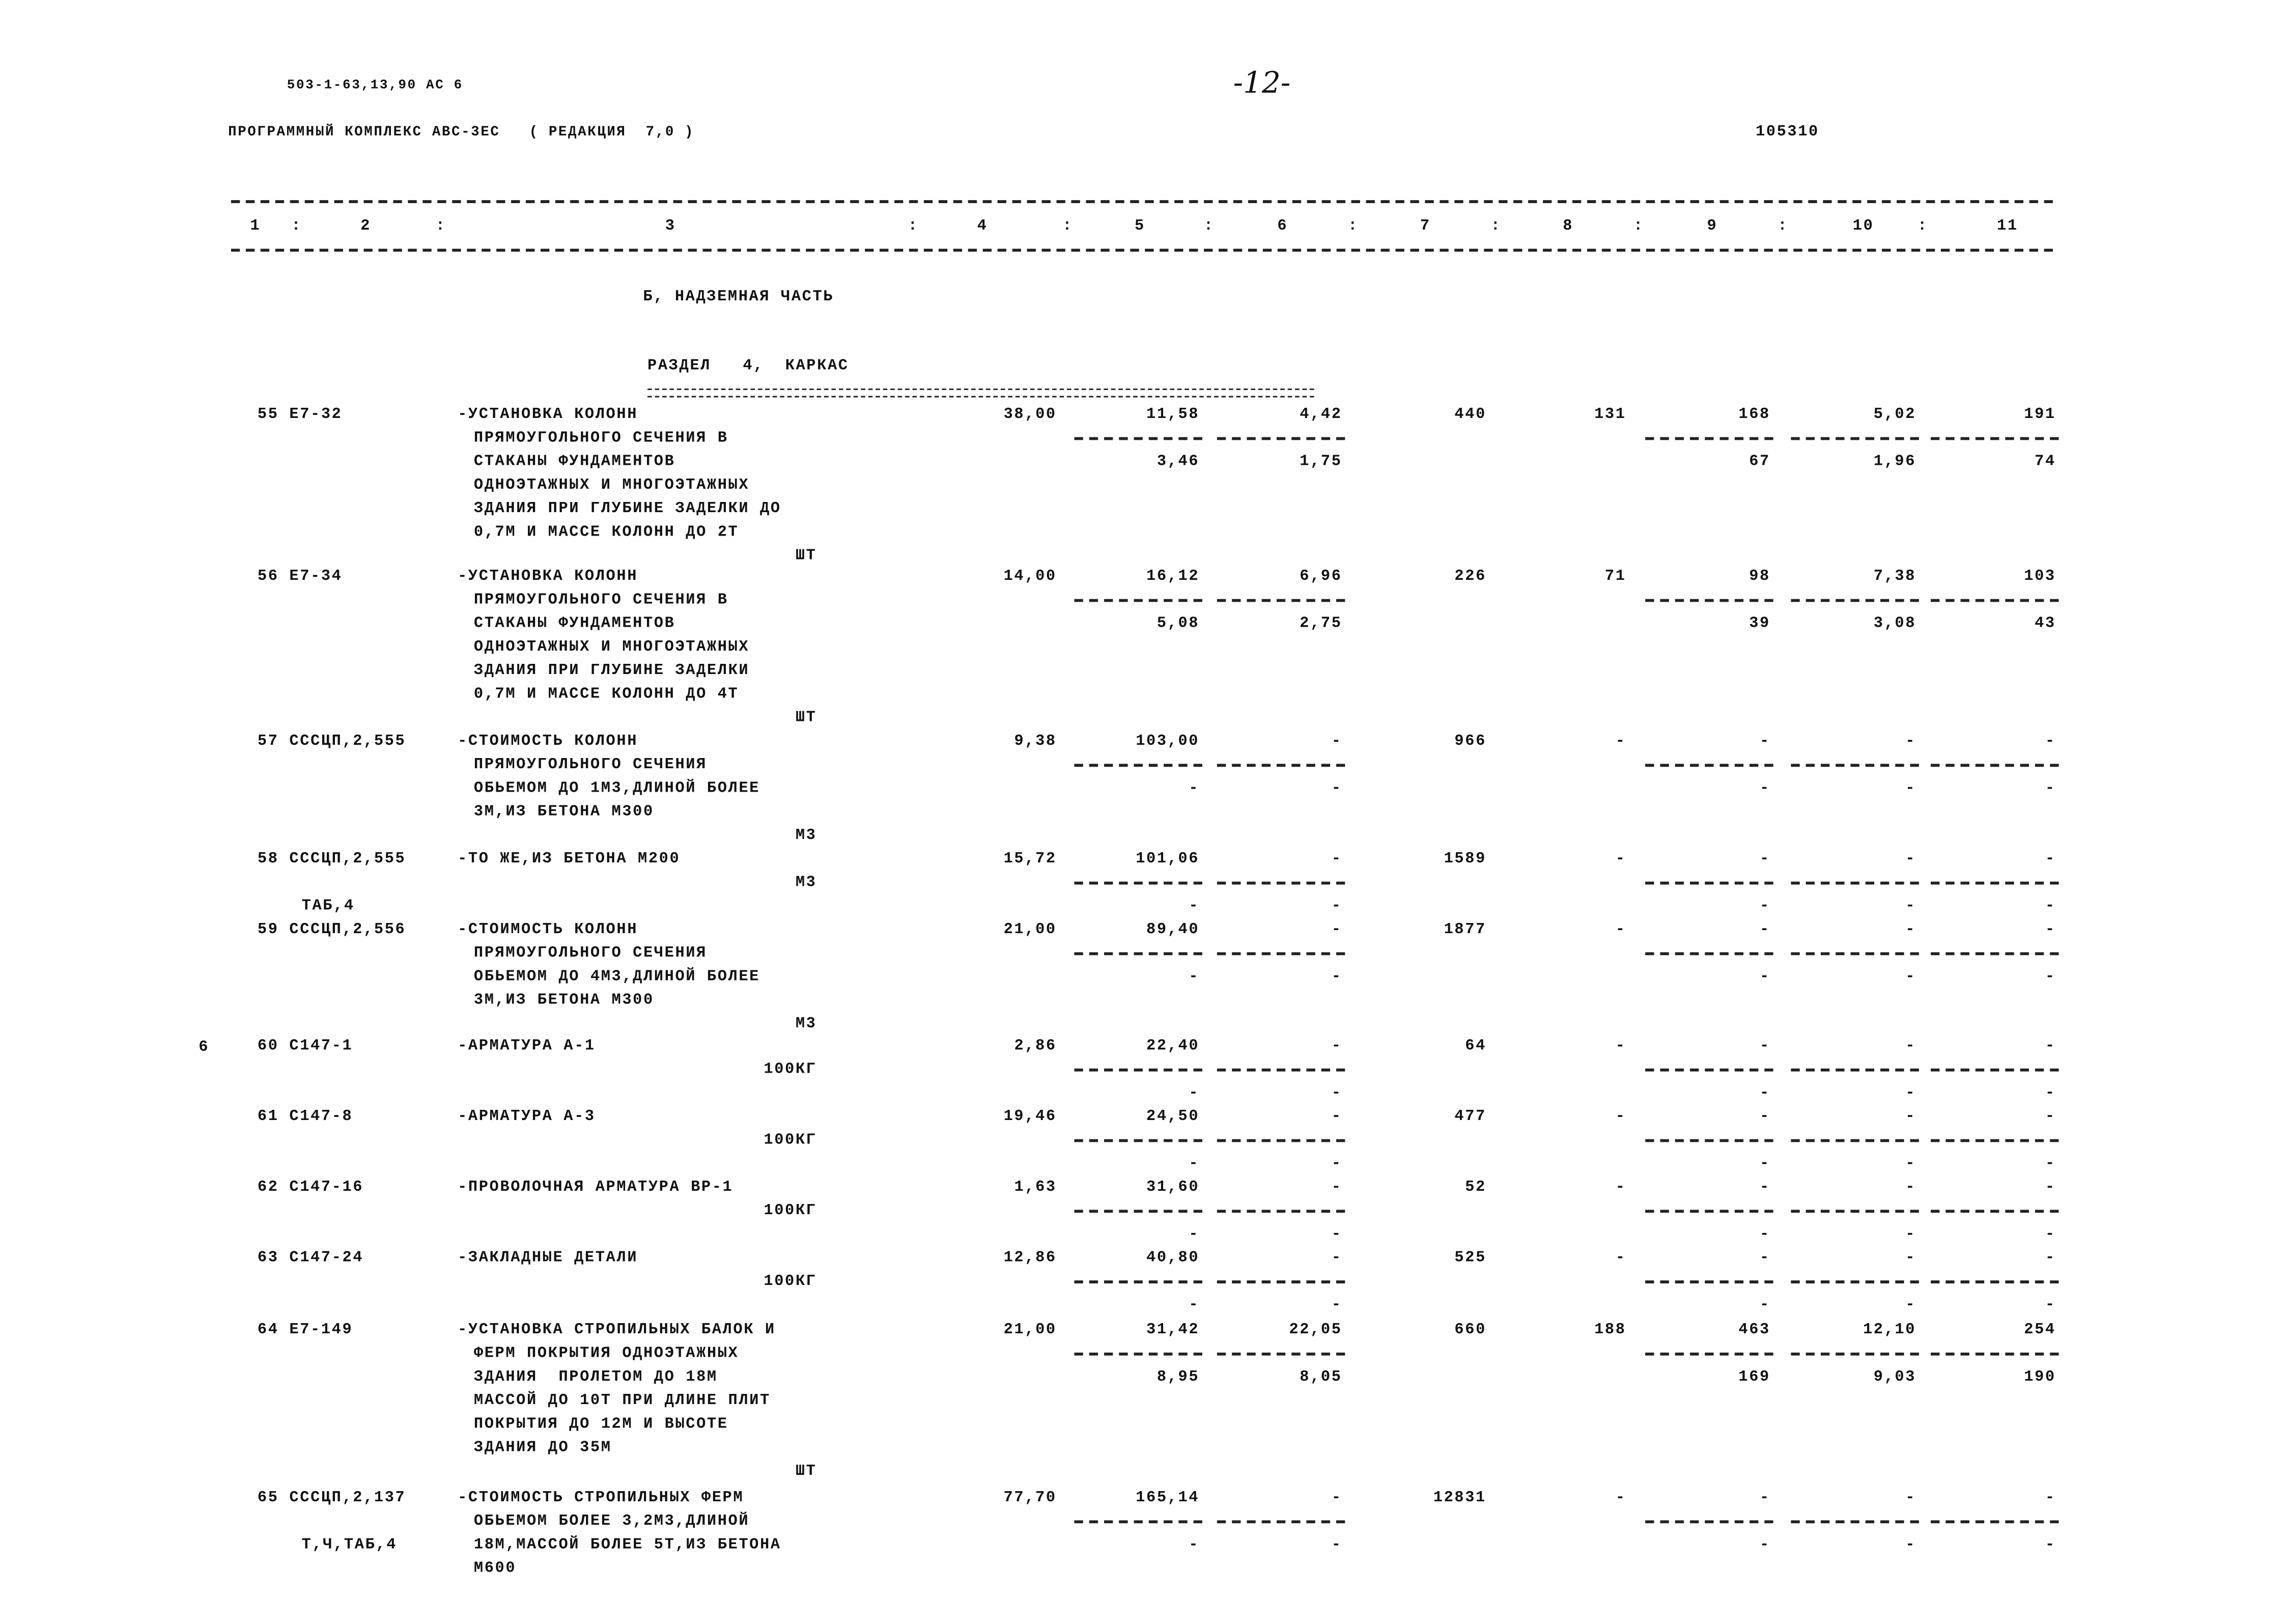  What do you see at coordinates (1035, 742) in the screenshot?
I see `value-c4: 9,38` at bounding box center [1035, 742].